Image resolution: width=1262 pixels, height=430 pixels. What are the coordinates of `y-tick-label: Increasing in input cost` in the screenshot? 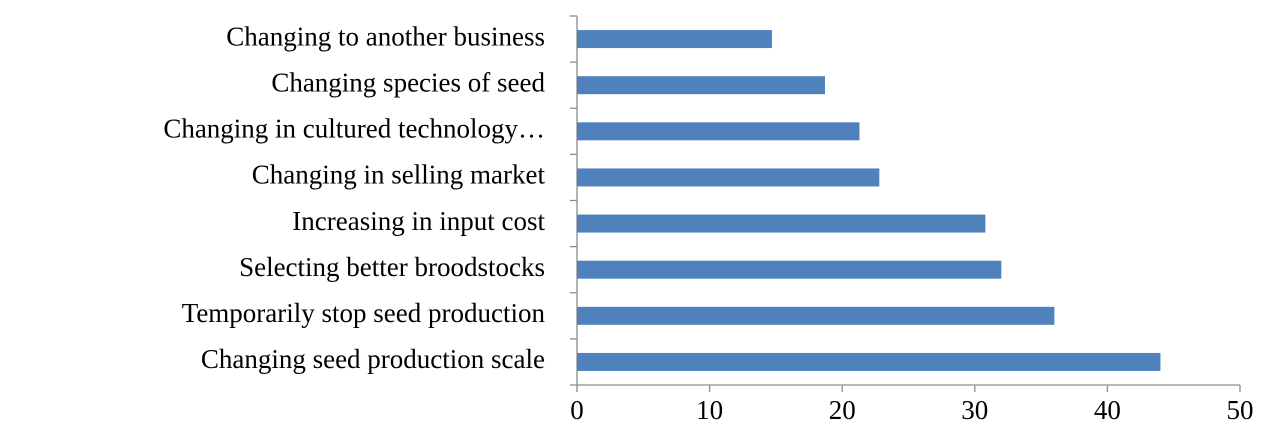 It's located at (418, 221).